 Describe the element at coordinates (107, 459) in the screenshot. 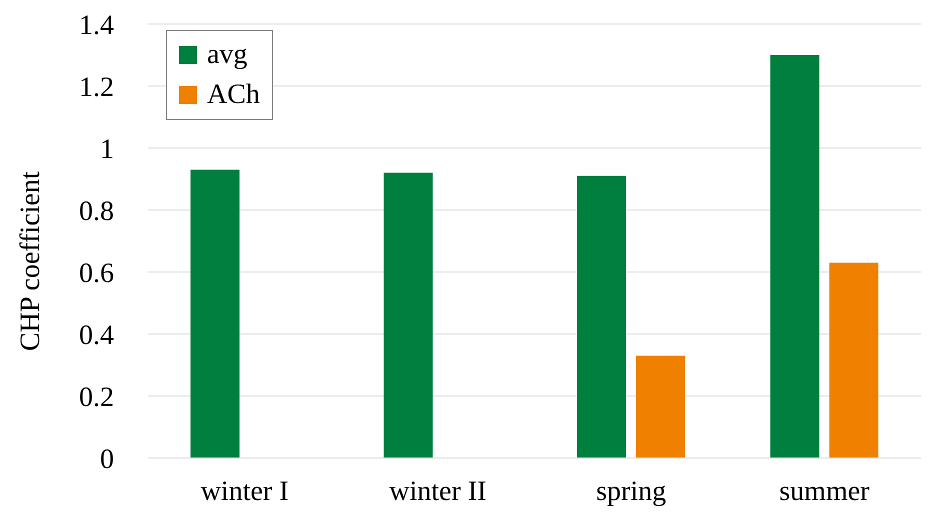

I see `y-tick-label: 0` at that location.